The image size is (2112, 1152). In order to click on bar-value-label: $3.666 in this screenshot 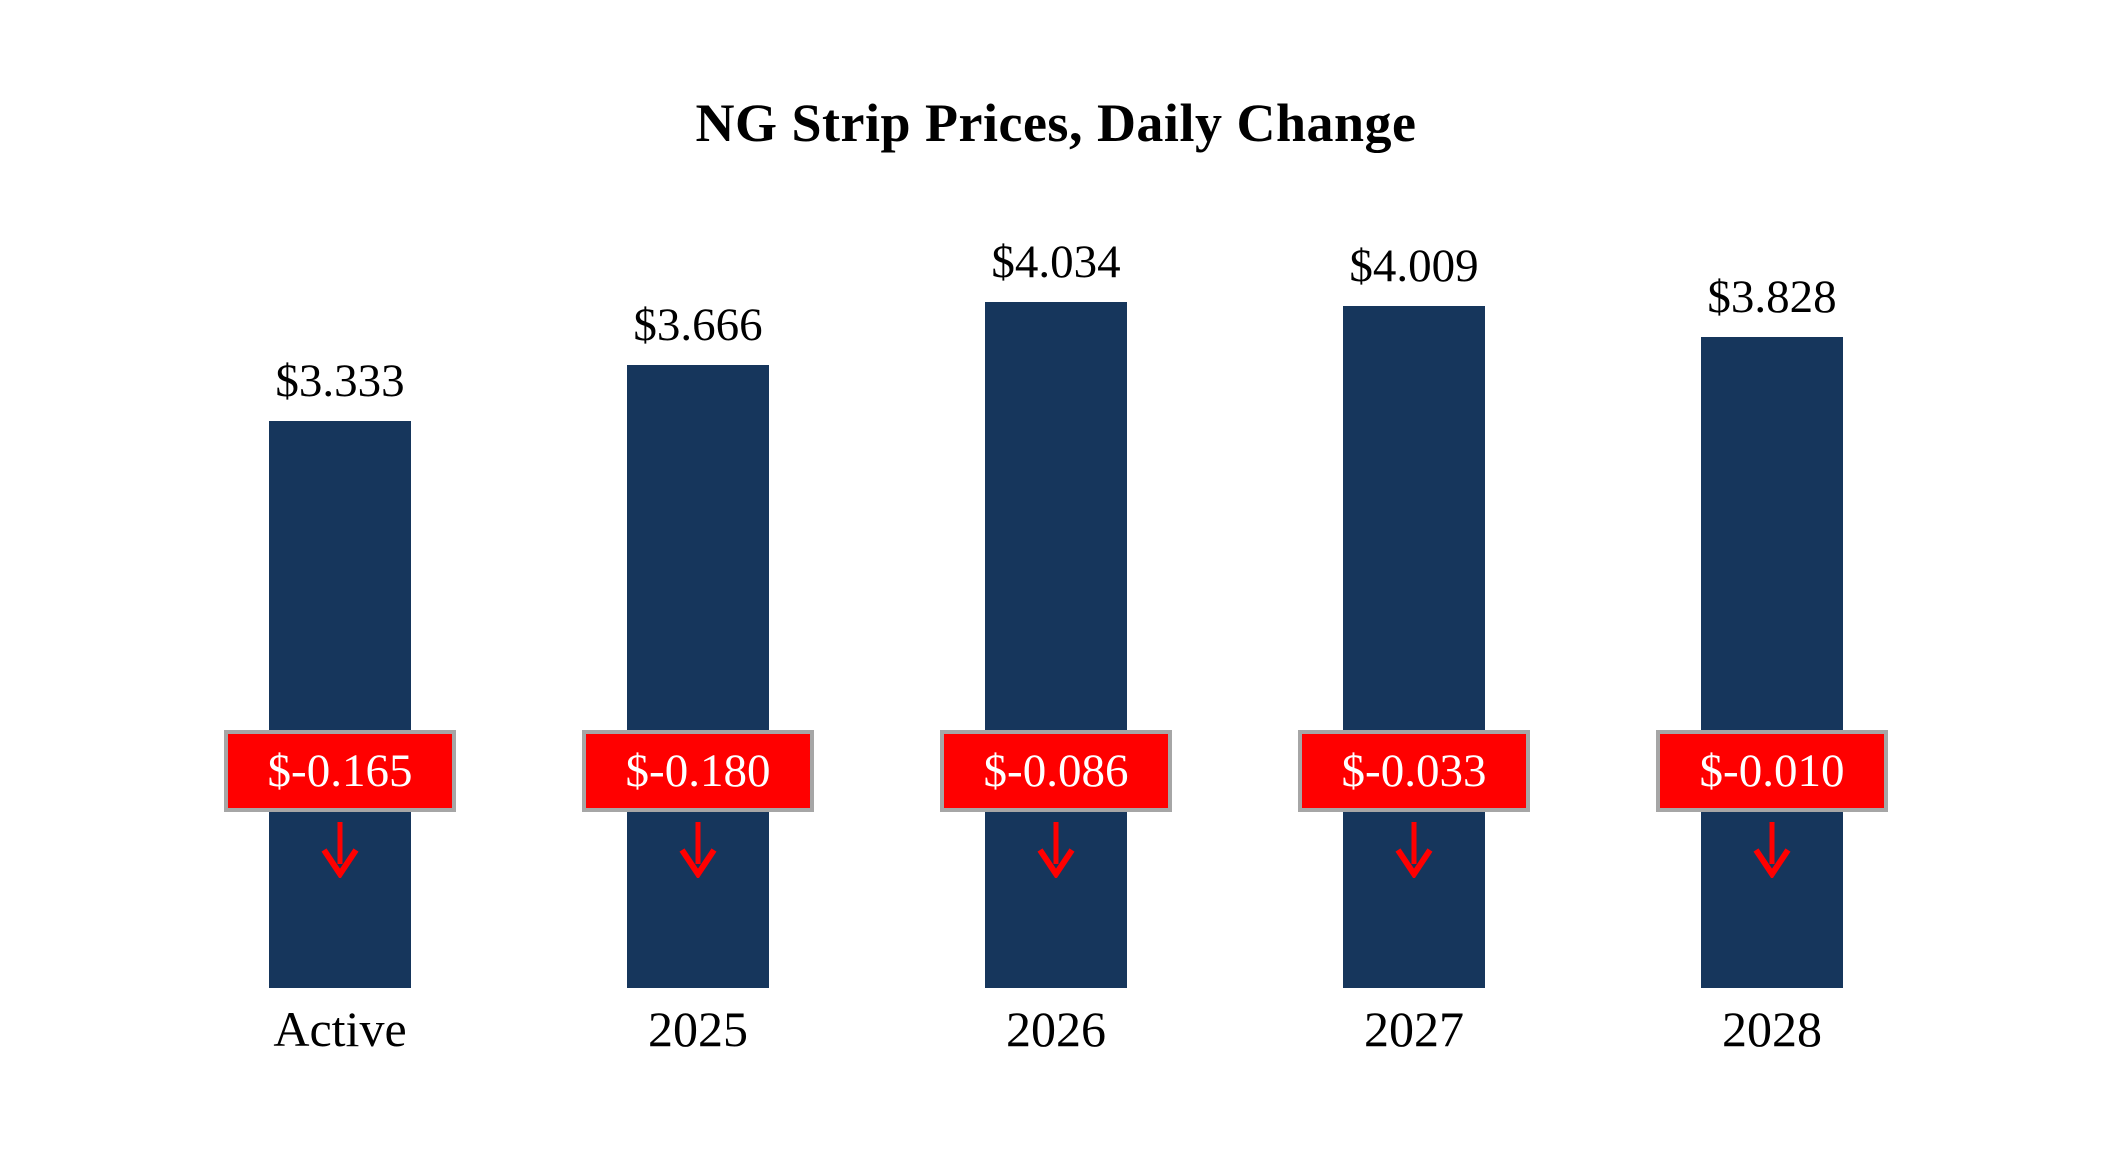, I will do `click(698, 324)`.